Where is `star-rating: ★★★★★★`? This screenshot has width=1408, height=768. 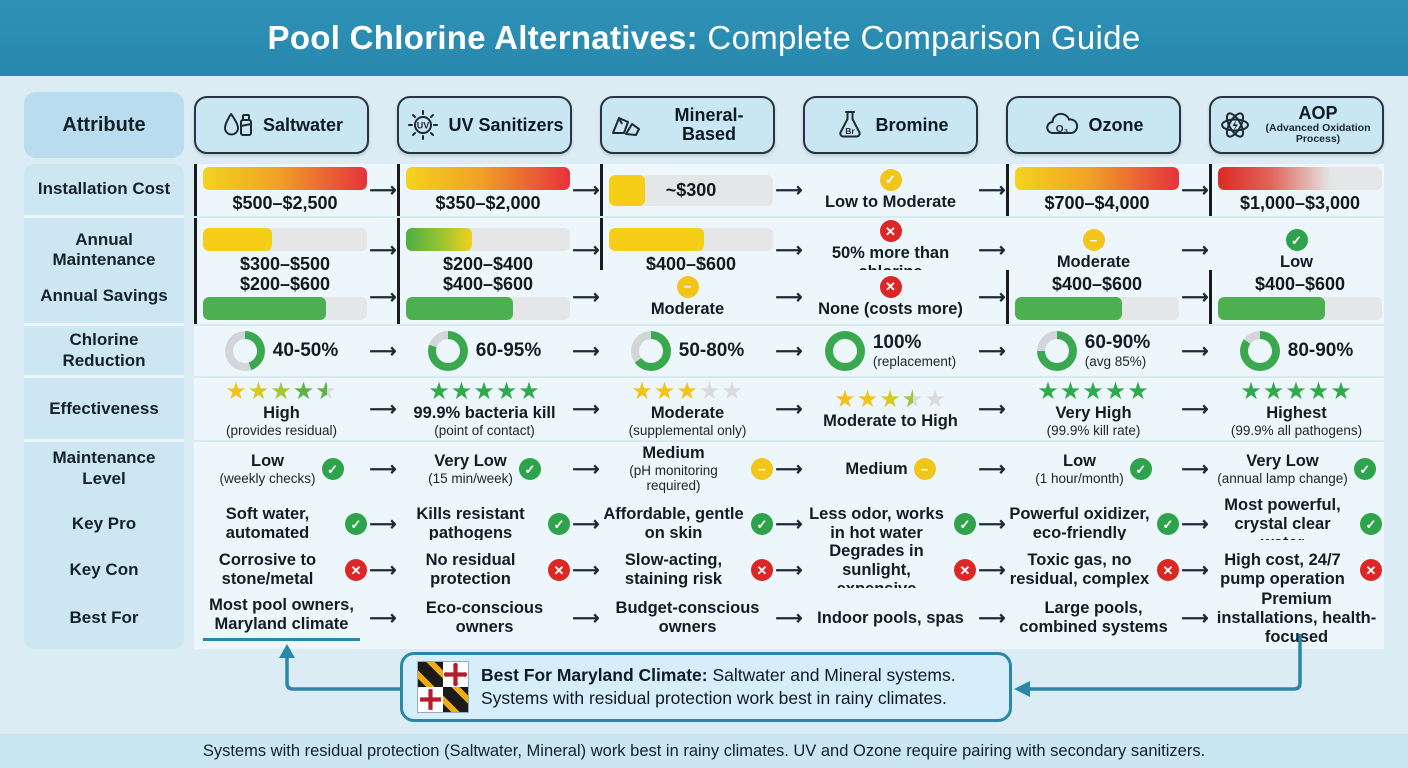 star-rating: ★★★★★★ is located at coordinates (890, 399).